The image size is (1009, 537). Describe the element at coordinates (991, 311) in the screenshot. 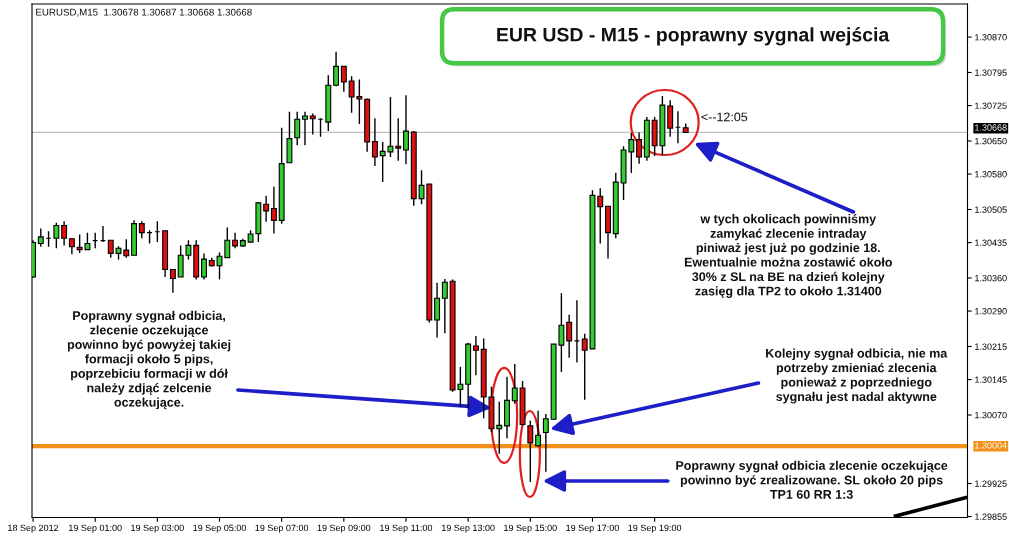

I see `y-tick-label: 1.30290` at that location.